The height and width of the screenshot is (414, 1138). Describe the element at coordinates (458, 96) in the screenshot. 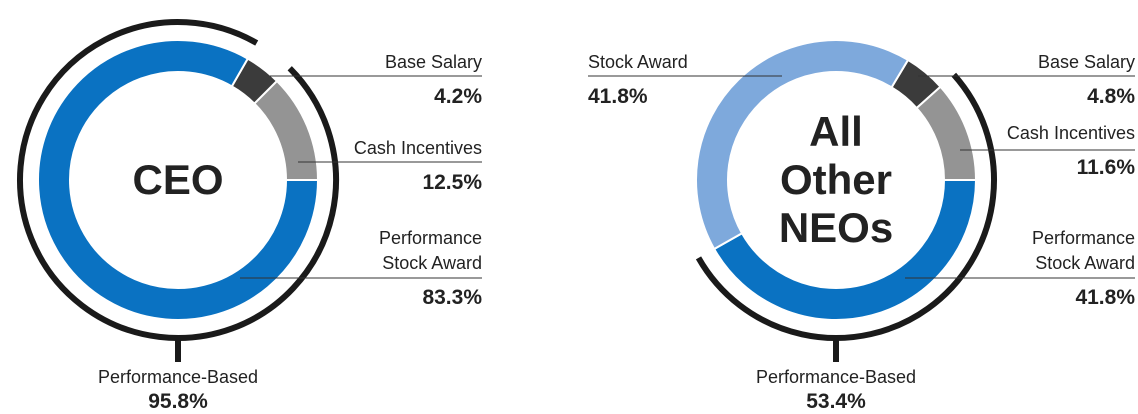

I see `segment-value: 4.2%` at that location.